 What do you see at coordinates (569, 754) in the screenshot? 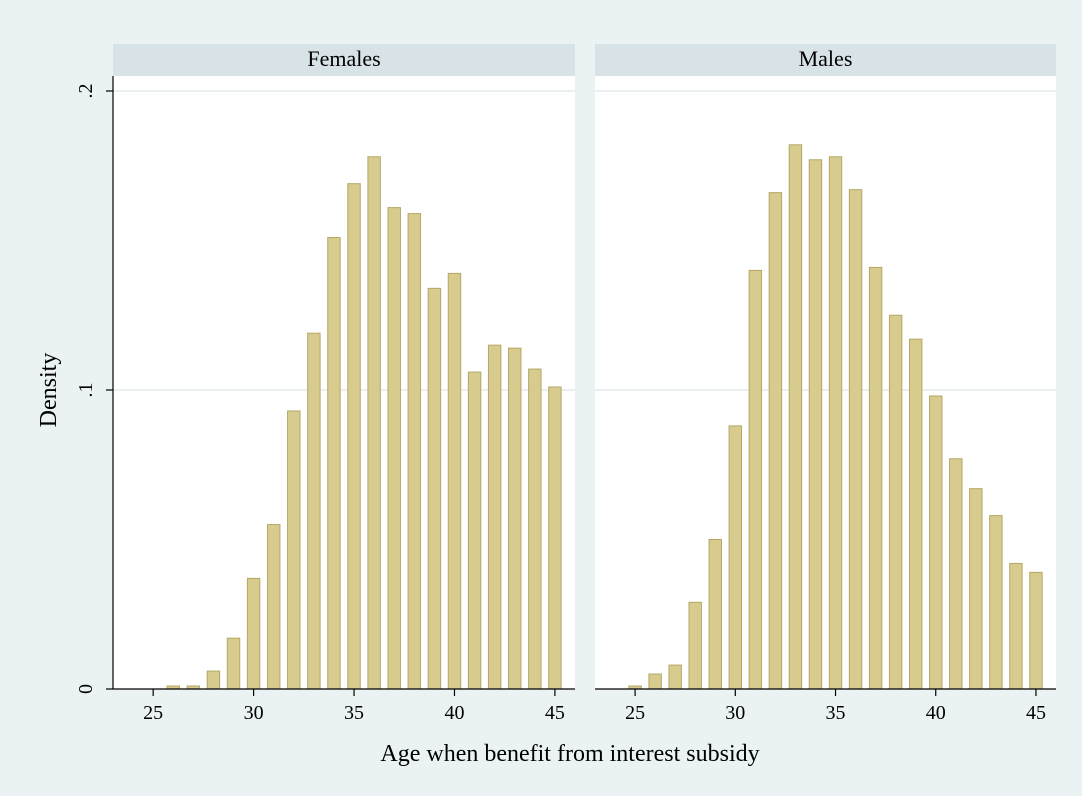
I see `x-axis-title: Age when benefit from interest subsidy` at bounding box center [569, 754].